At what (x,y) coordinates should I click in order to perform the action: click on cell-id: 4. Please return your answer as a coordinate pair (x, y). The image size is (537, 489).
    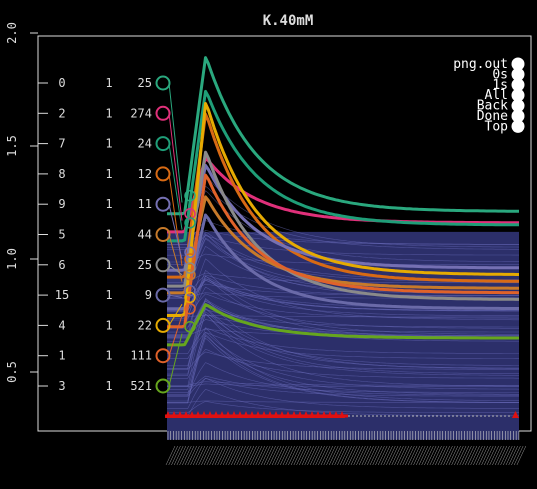
    Looking at the image, I should click on (61, 325).